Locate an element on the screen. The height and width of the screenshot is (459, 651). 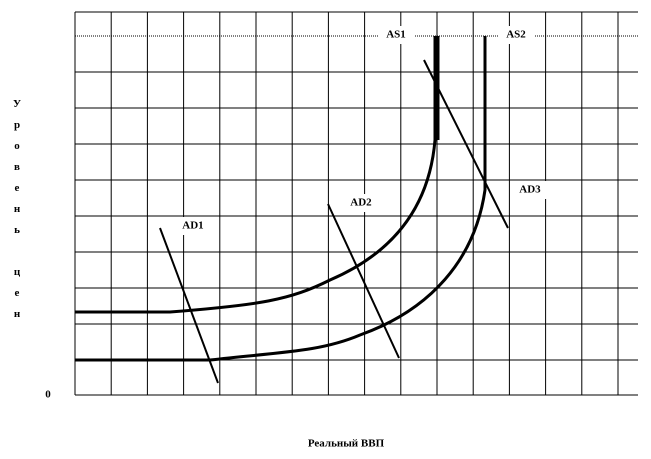
curve-label: AS1 is located at coordinates (396, 35).